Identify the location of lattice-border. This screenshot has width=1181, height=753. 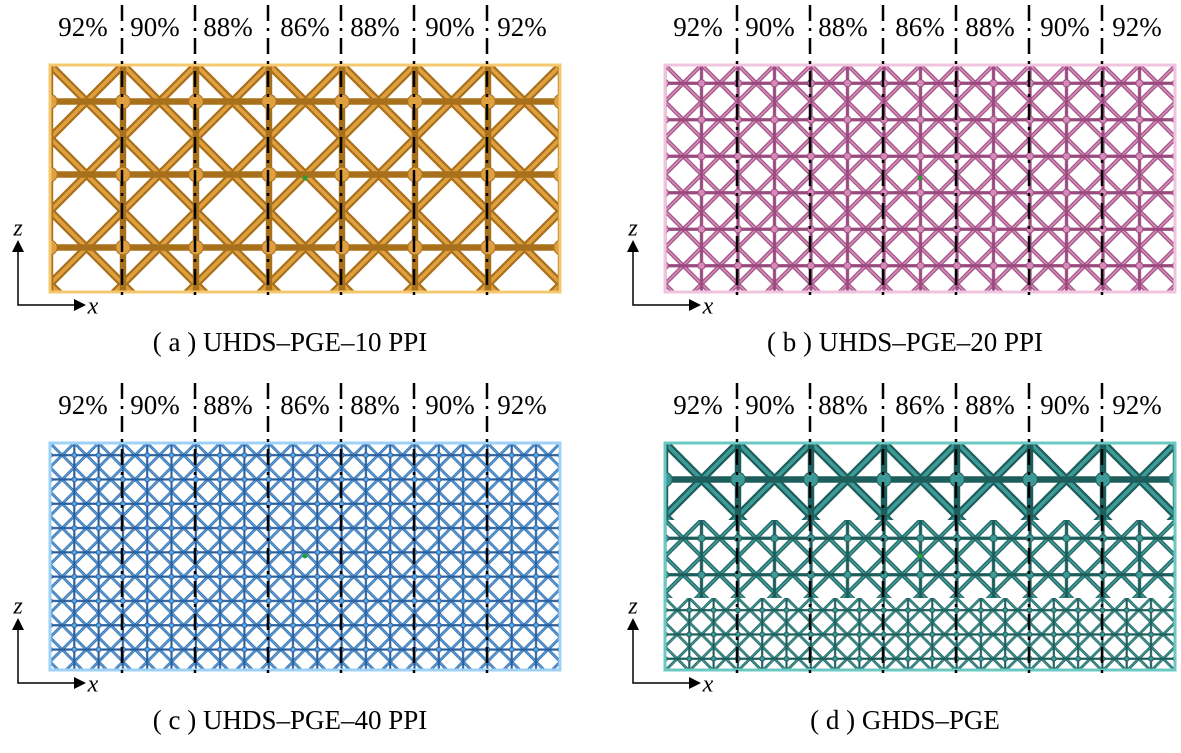
(920, 556).